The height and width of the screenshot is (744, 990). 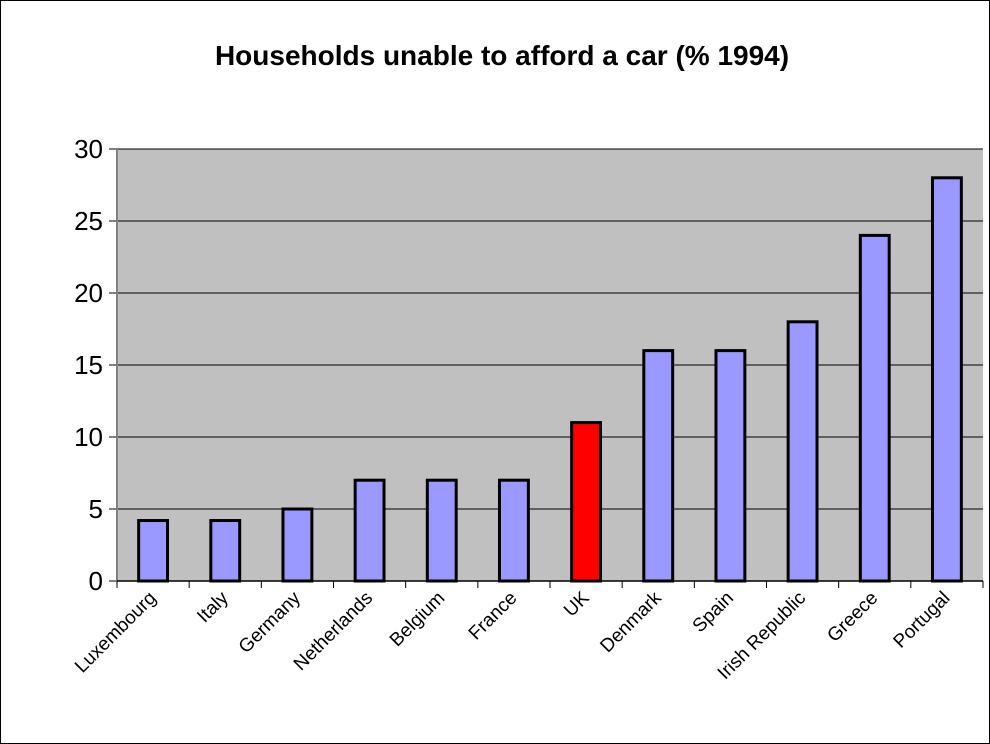 I want to click on y-tick-label: 10, so click(x=88, y=437).